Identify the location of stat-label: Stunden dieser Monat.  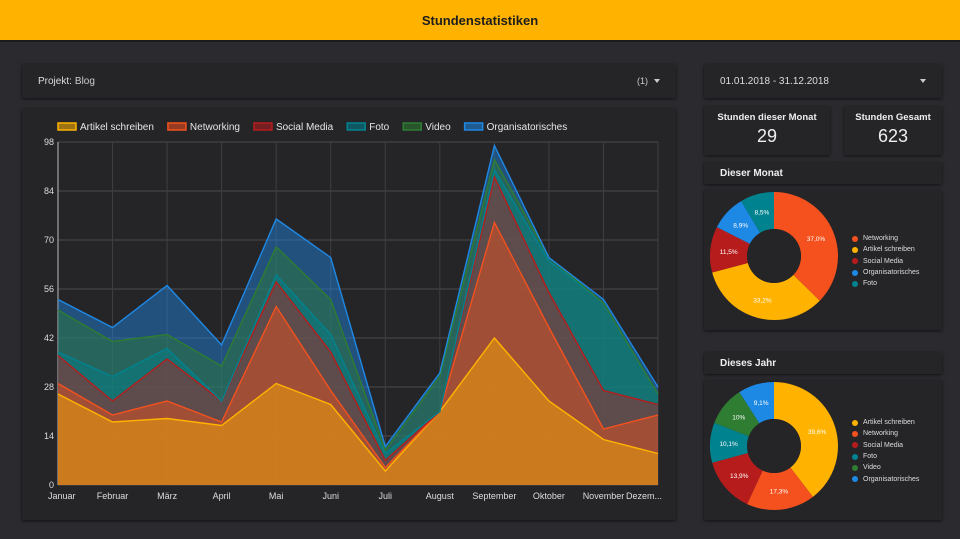
(767, 117).